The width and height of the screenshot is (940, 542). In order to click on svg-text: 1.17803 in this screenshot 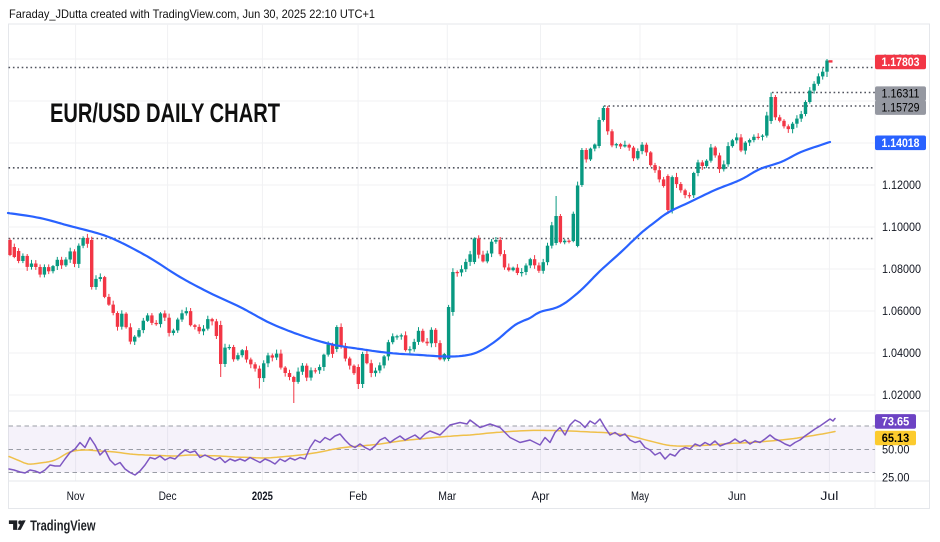, I will do `click(901, 62)`.